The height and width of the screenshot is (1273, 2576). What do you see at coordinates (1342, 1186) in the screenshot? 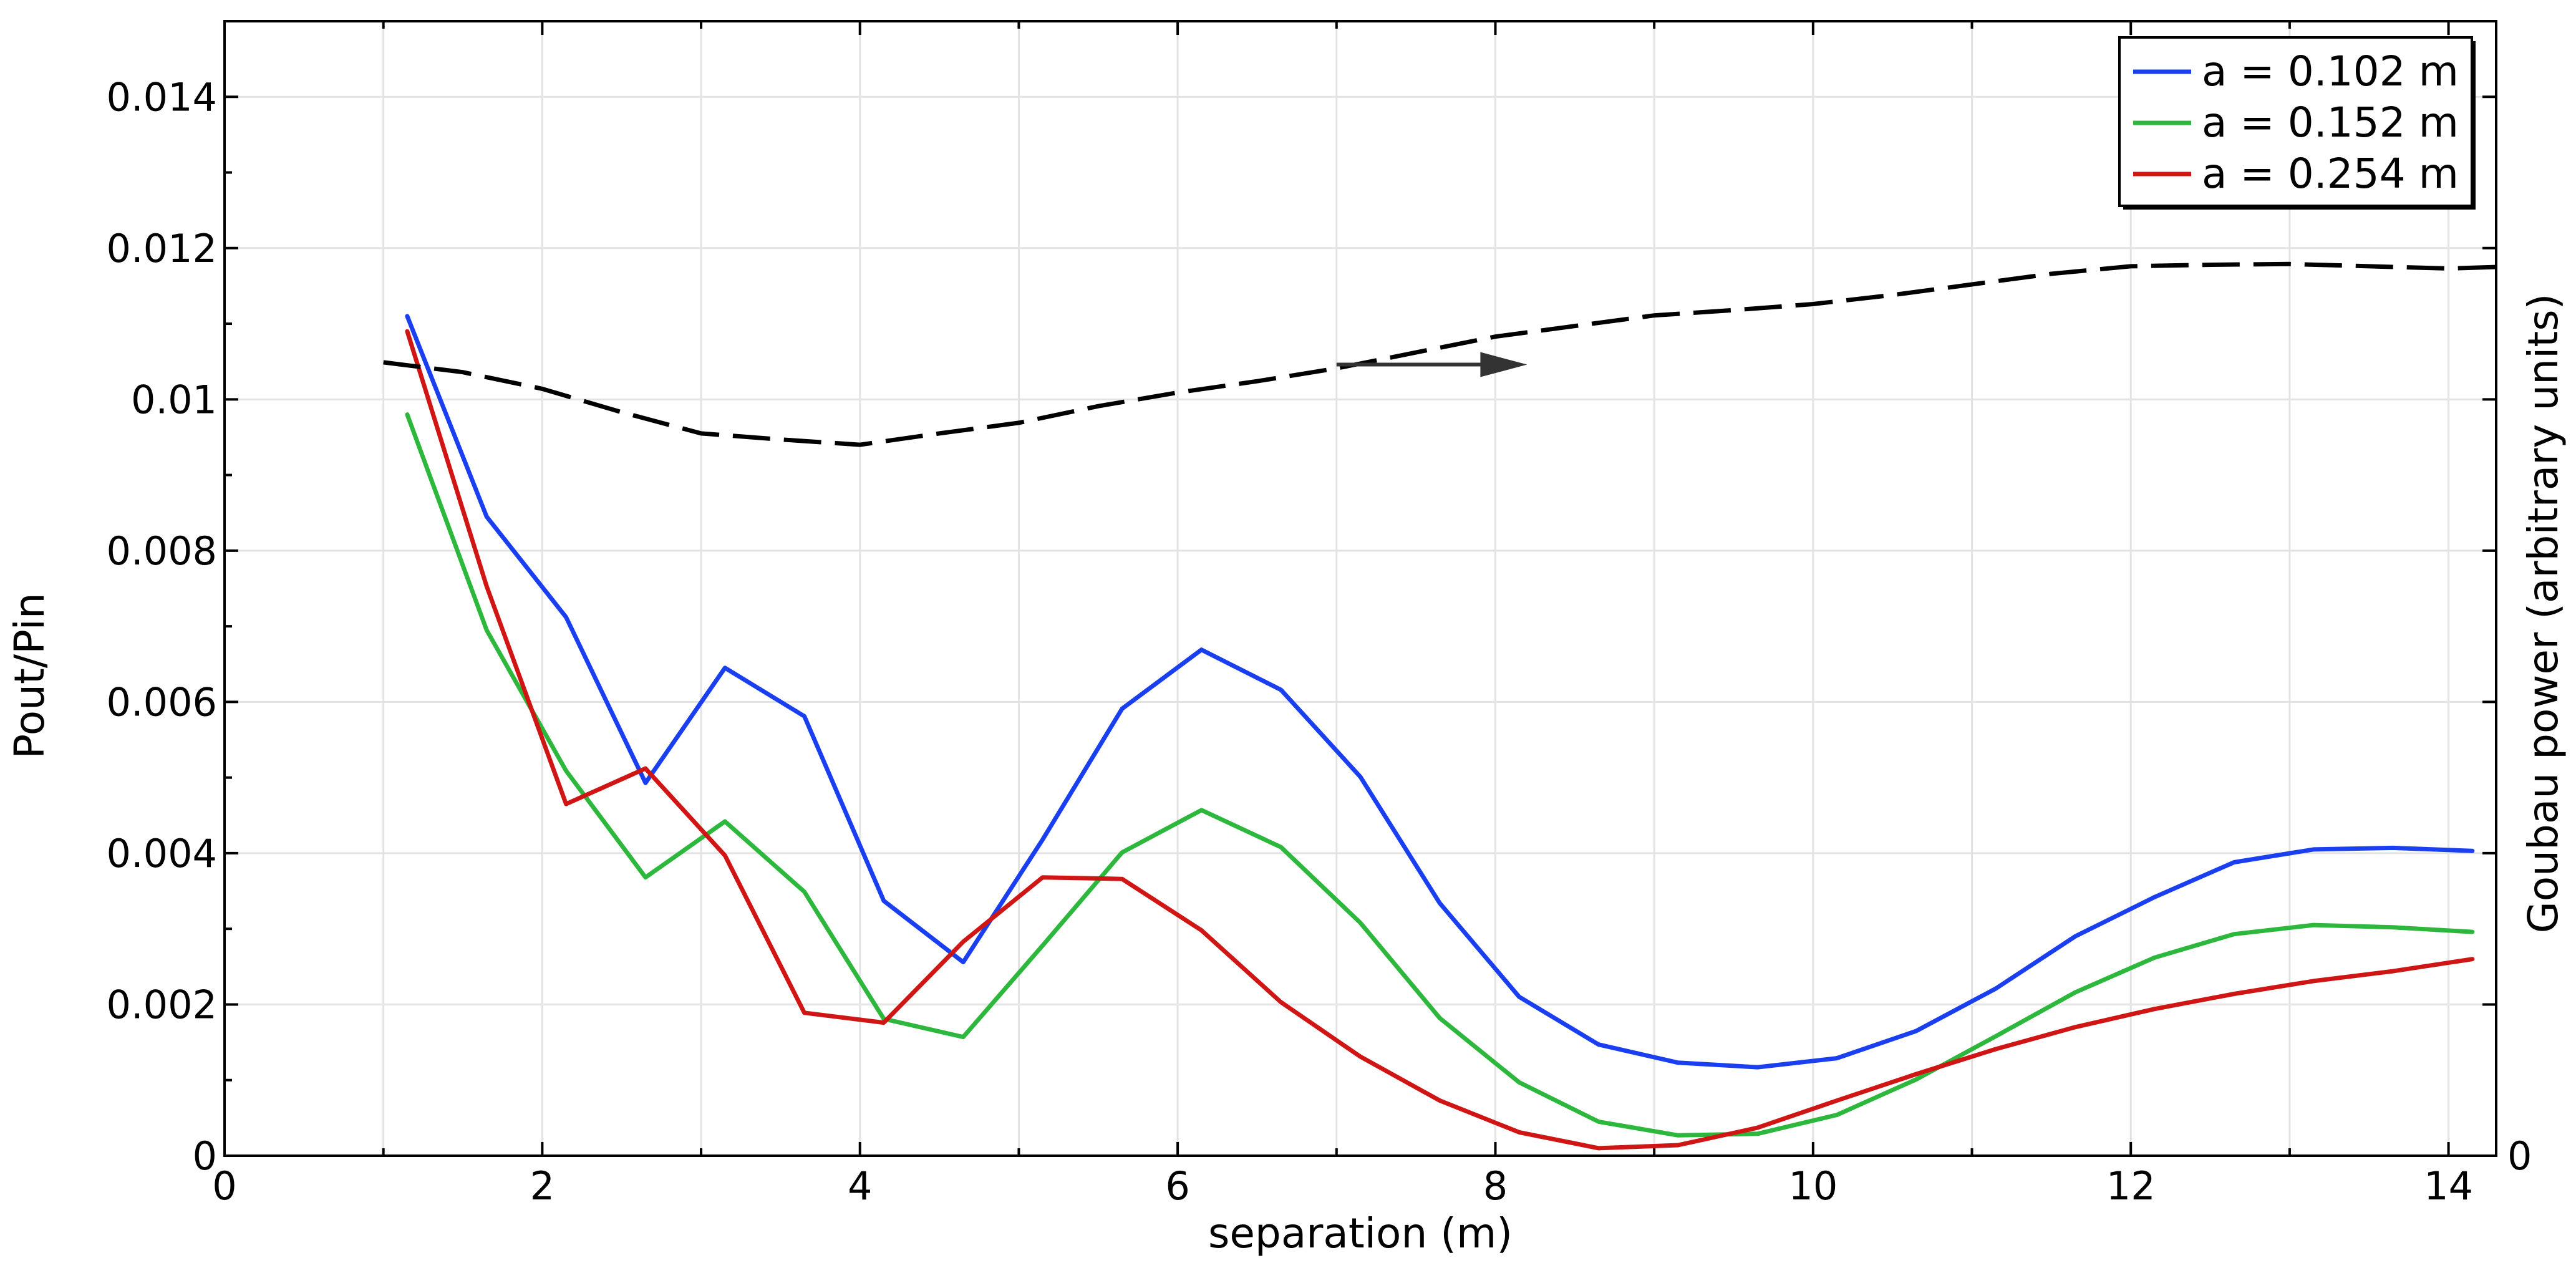
I see `x-tick-labels: 0 2 4 6 8 10 12 14` at bounding box center [1342, 1186].